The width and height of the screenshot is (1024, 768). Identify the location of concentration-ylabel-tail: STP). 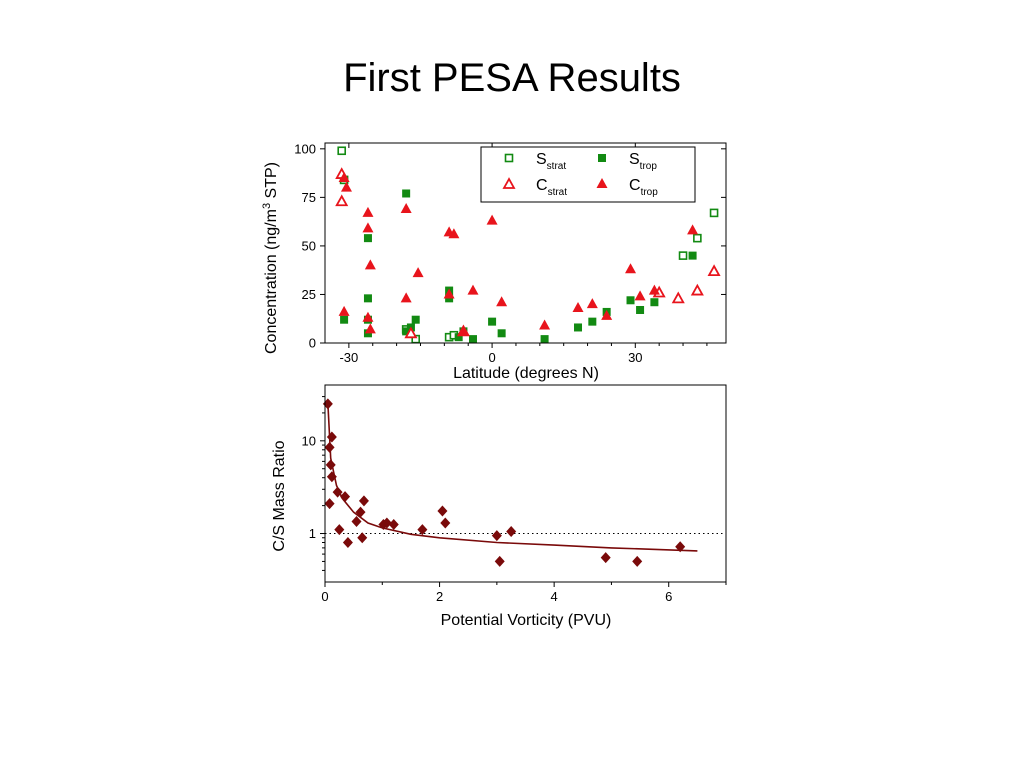
(271, 182).